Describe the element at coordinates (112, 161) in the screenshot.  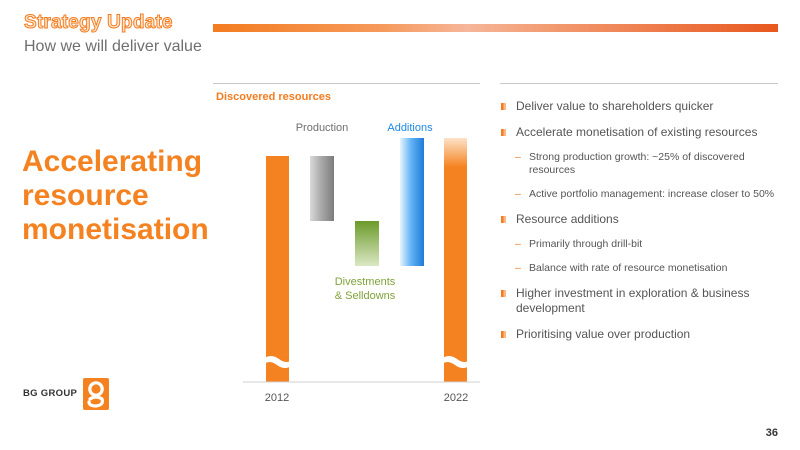
I see `headline-line-1: Accelerating` at that location.